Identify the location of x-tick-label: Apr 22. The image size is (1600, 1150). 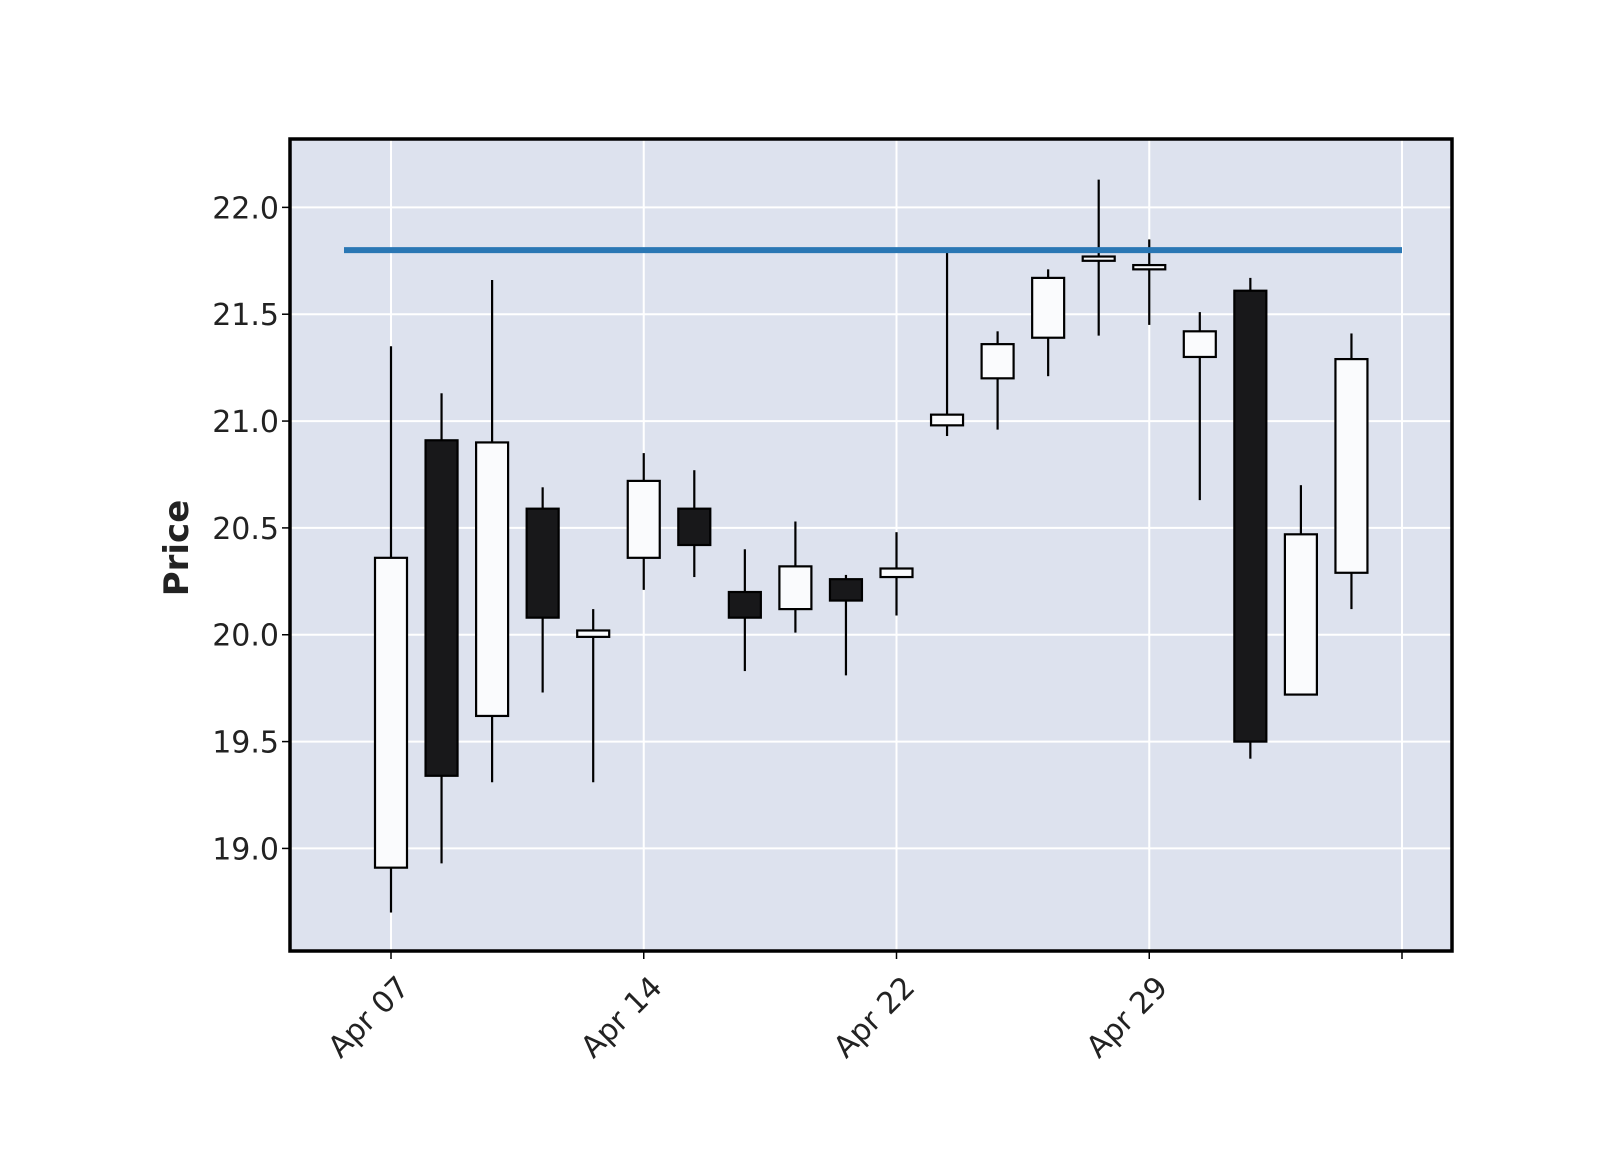
(874, 1017).